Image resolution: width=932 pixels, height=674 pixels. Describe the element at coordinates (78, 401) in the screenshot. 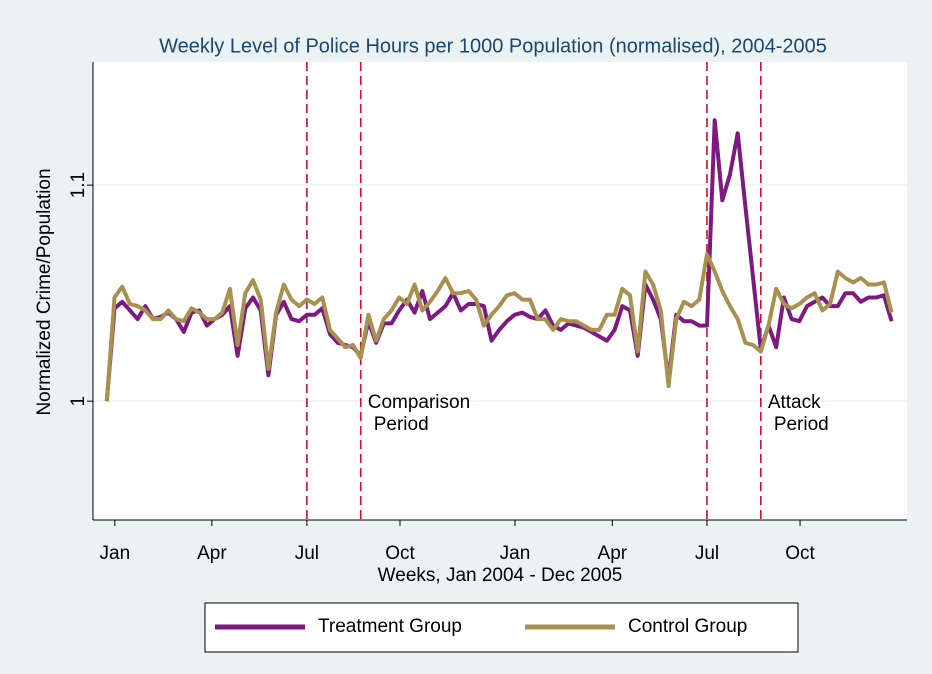

I see `y-tick-label: 1` at that location.